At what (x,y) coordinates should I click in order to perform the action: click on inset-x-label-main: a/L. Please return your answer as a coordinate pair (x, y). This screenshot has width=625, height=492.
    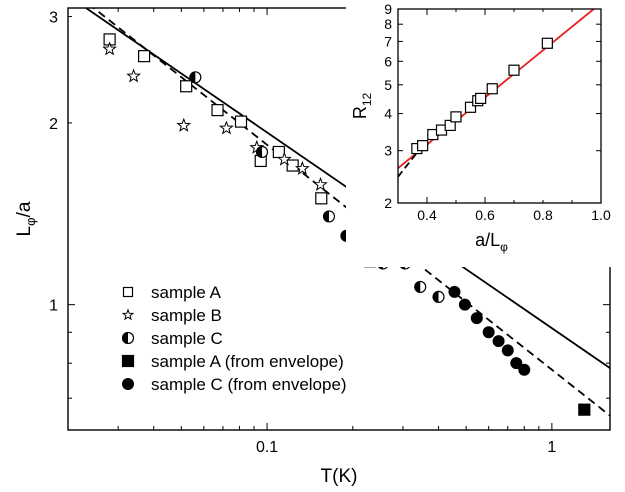
    Looking at the image, I should click on (487, 240).